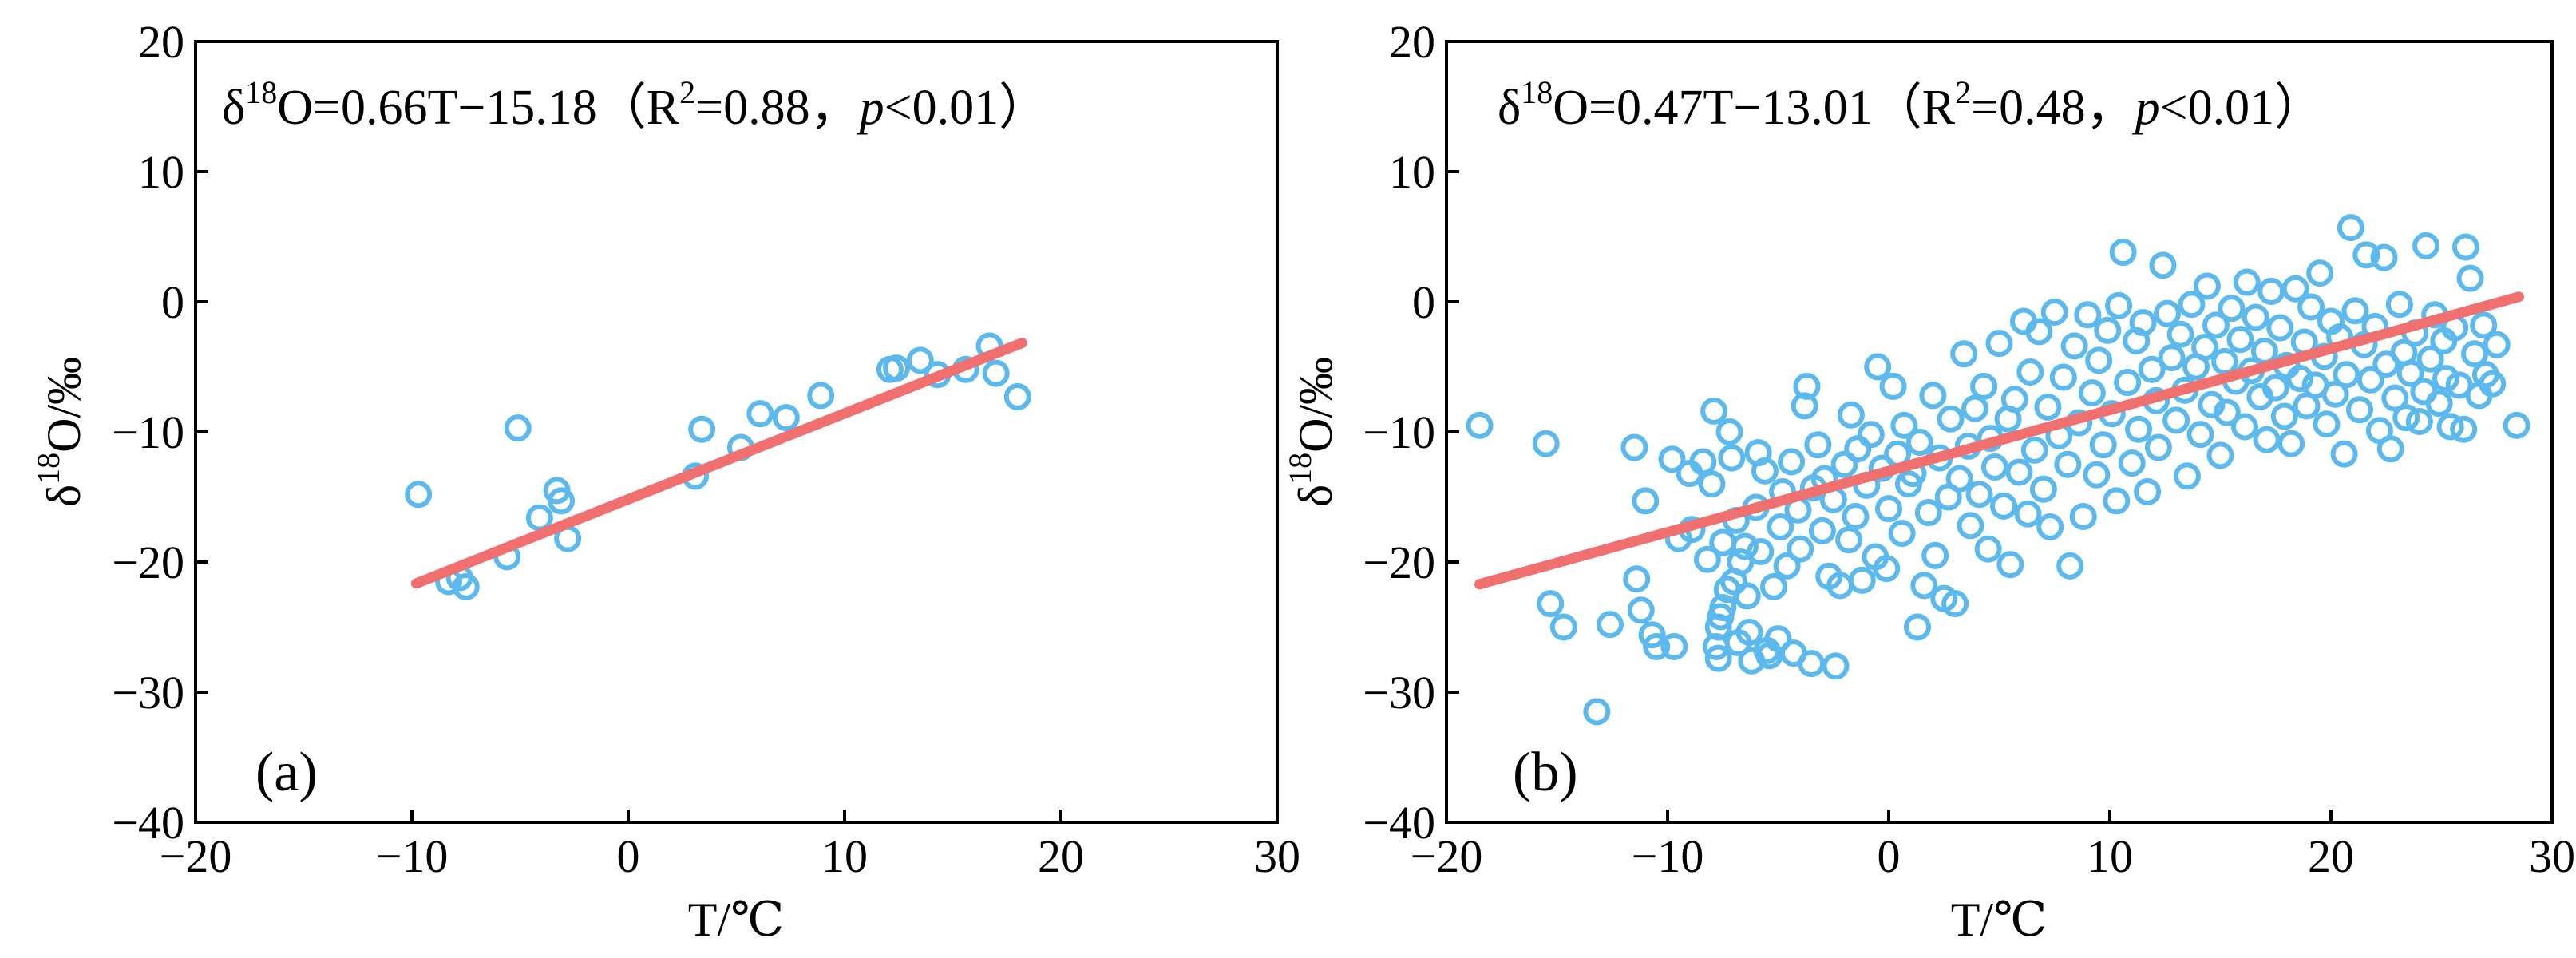 The image size is (2576, 958). What do you see at coordinates (628, 856) in the screenshot?
I see `x-tick-label-a: 0` at bounding box center [628, 856].